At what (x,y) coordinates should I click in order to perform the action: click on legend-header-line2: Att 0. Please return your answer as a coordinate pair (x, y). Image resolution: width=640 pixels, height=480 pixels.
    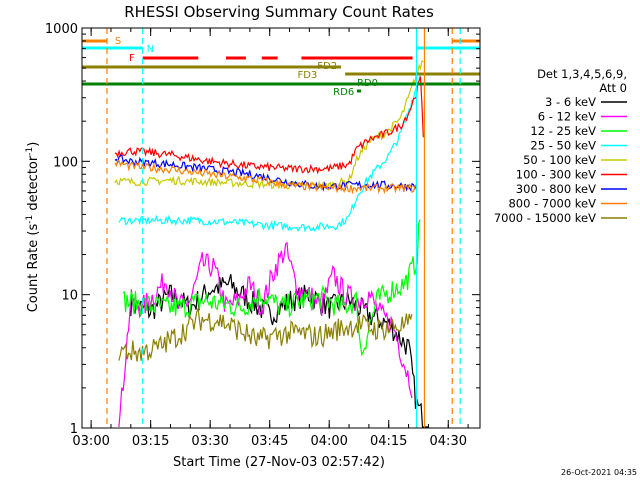
    Looking at the image, I should click on (613, 88).